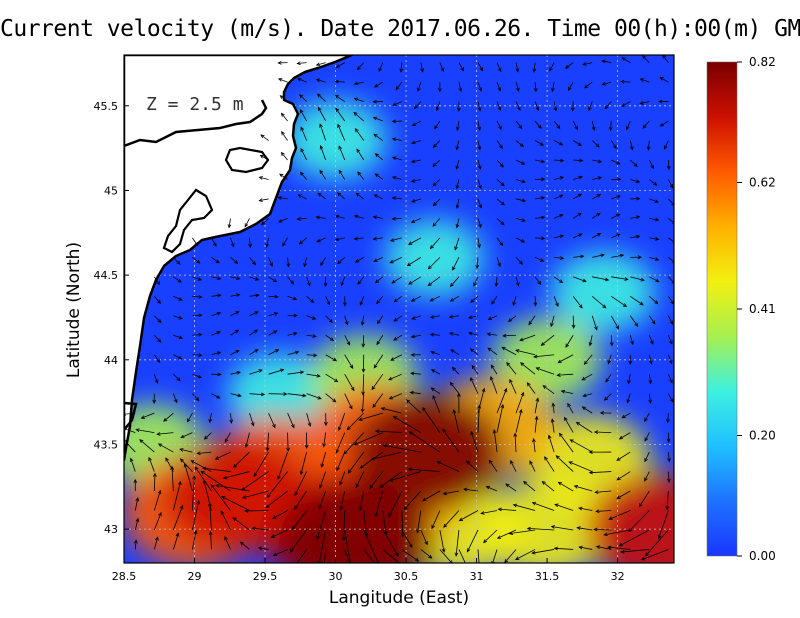  What do you see at coordinates (762, 309) in the screenshot?
I see `colorbar-tick-label: 0.41` at bounding box center [762, 309].